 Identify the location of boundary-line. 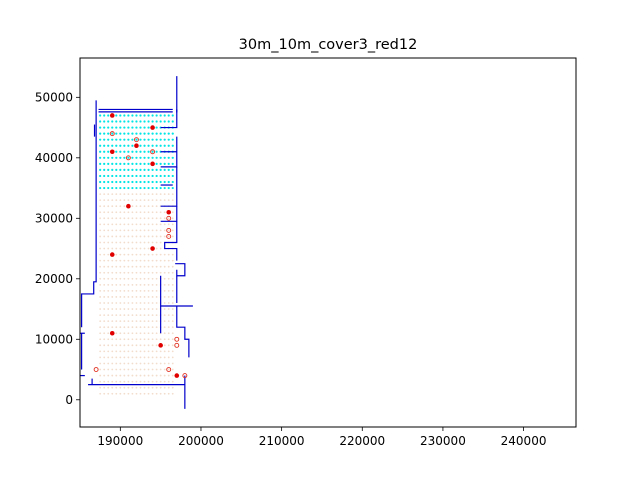
(171, 241).